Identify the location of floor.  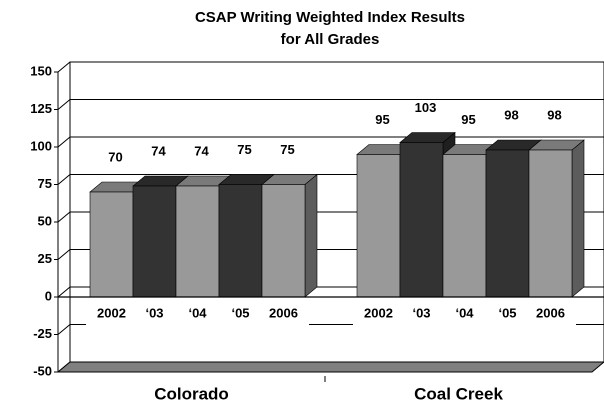
(330, 367).